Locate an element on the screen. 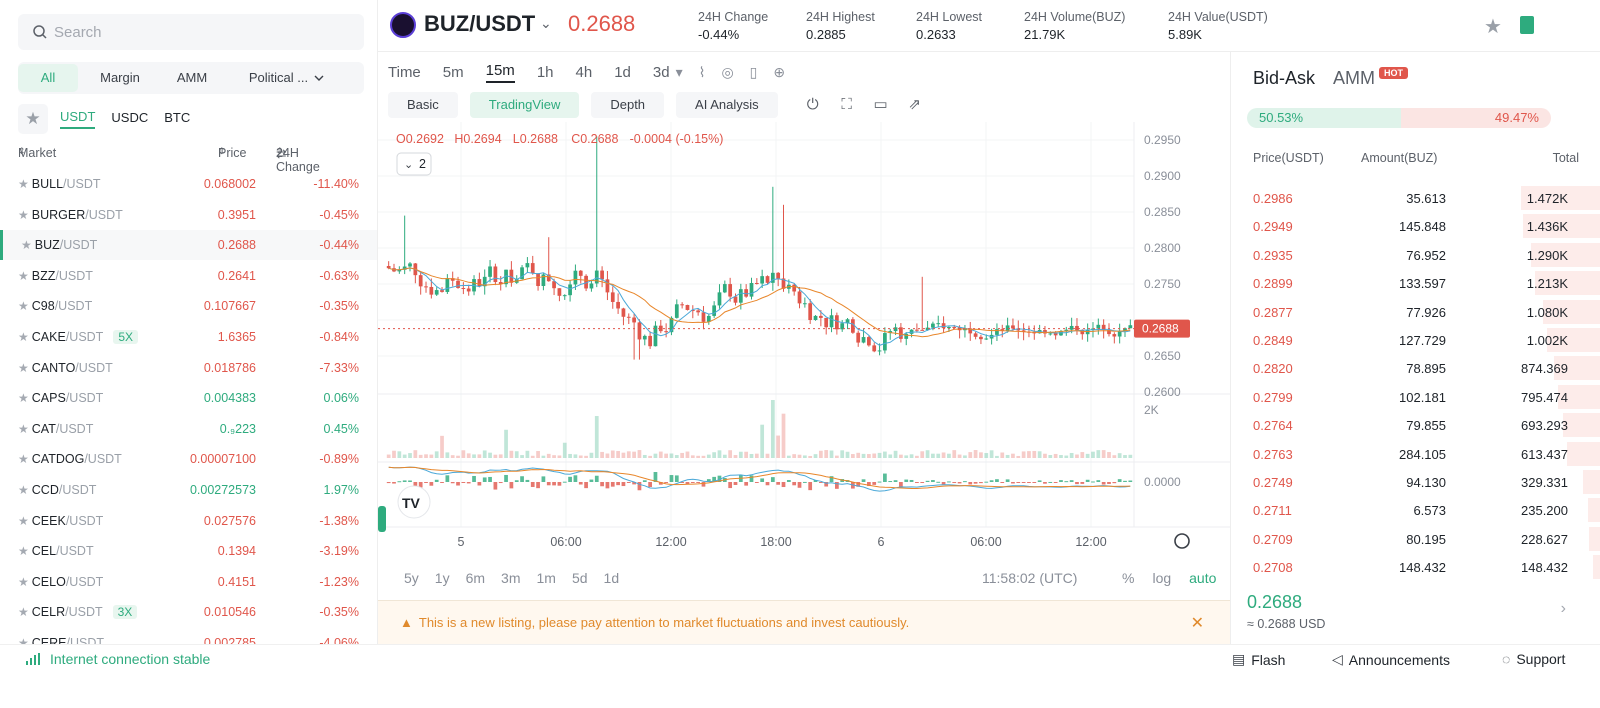 This screenshot has height=708, width=1600. settings-icon: ◎ is located at coordinates (727, 72).